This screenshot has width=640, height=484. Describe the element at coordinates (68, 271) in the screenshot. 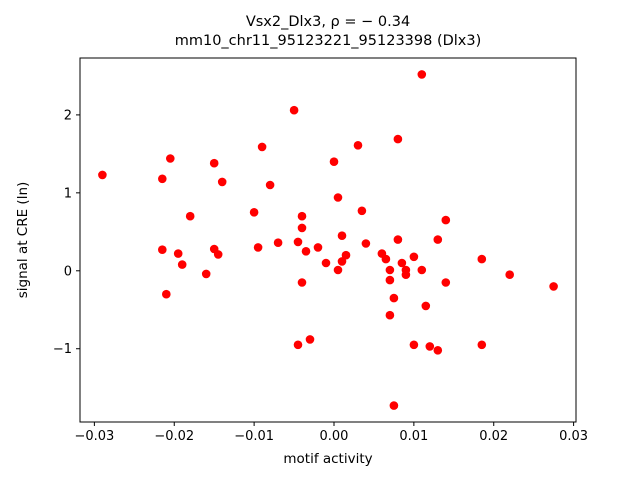

I see `y-tick-label: 0` at that location.